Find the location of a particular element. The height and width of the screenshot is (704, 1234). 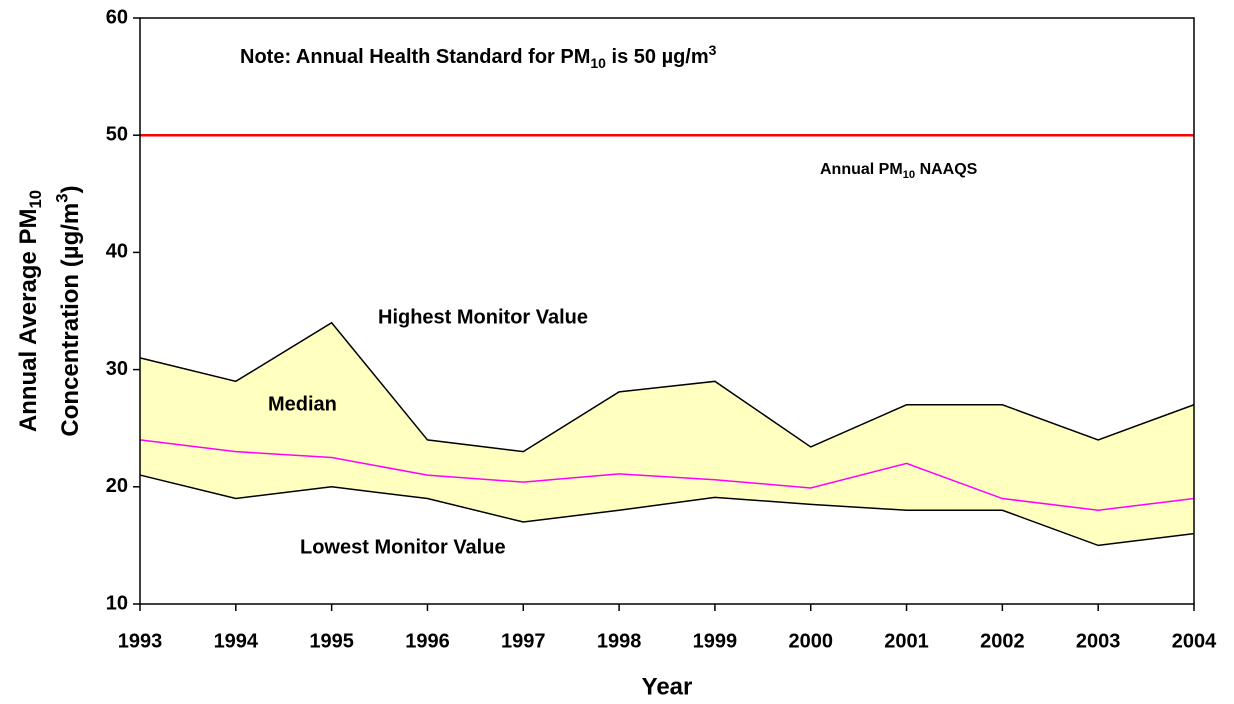

note-part: Note: Annual Health Standard for PM is located at coordinates (415, 57).